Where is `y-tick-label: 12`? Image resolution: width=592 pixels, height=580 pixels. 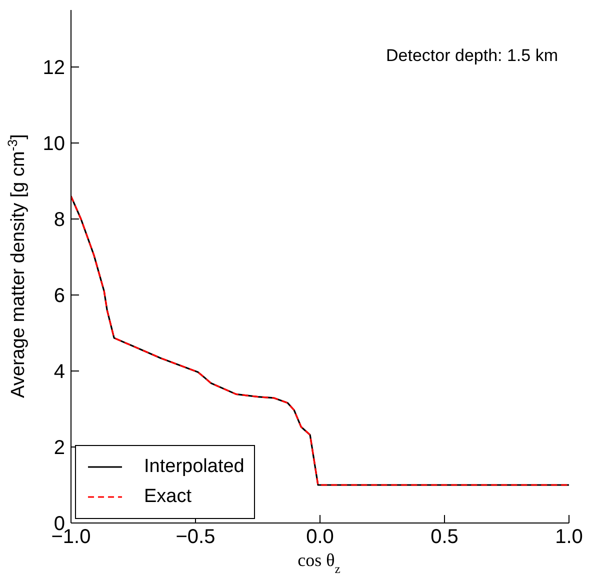 y-tick-label: 12 is located at coordinates (53, 68).